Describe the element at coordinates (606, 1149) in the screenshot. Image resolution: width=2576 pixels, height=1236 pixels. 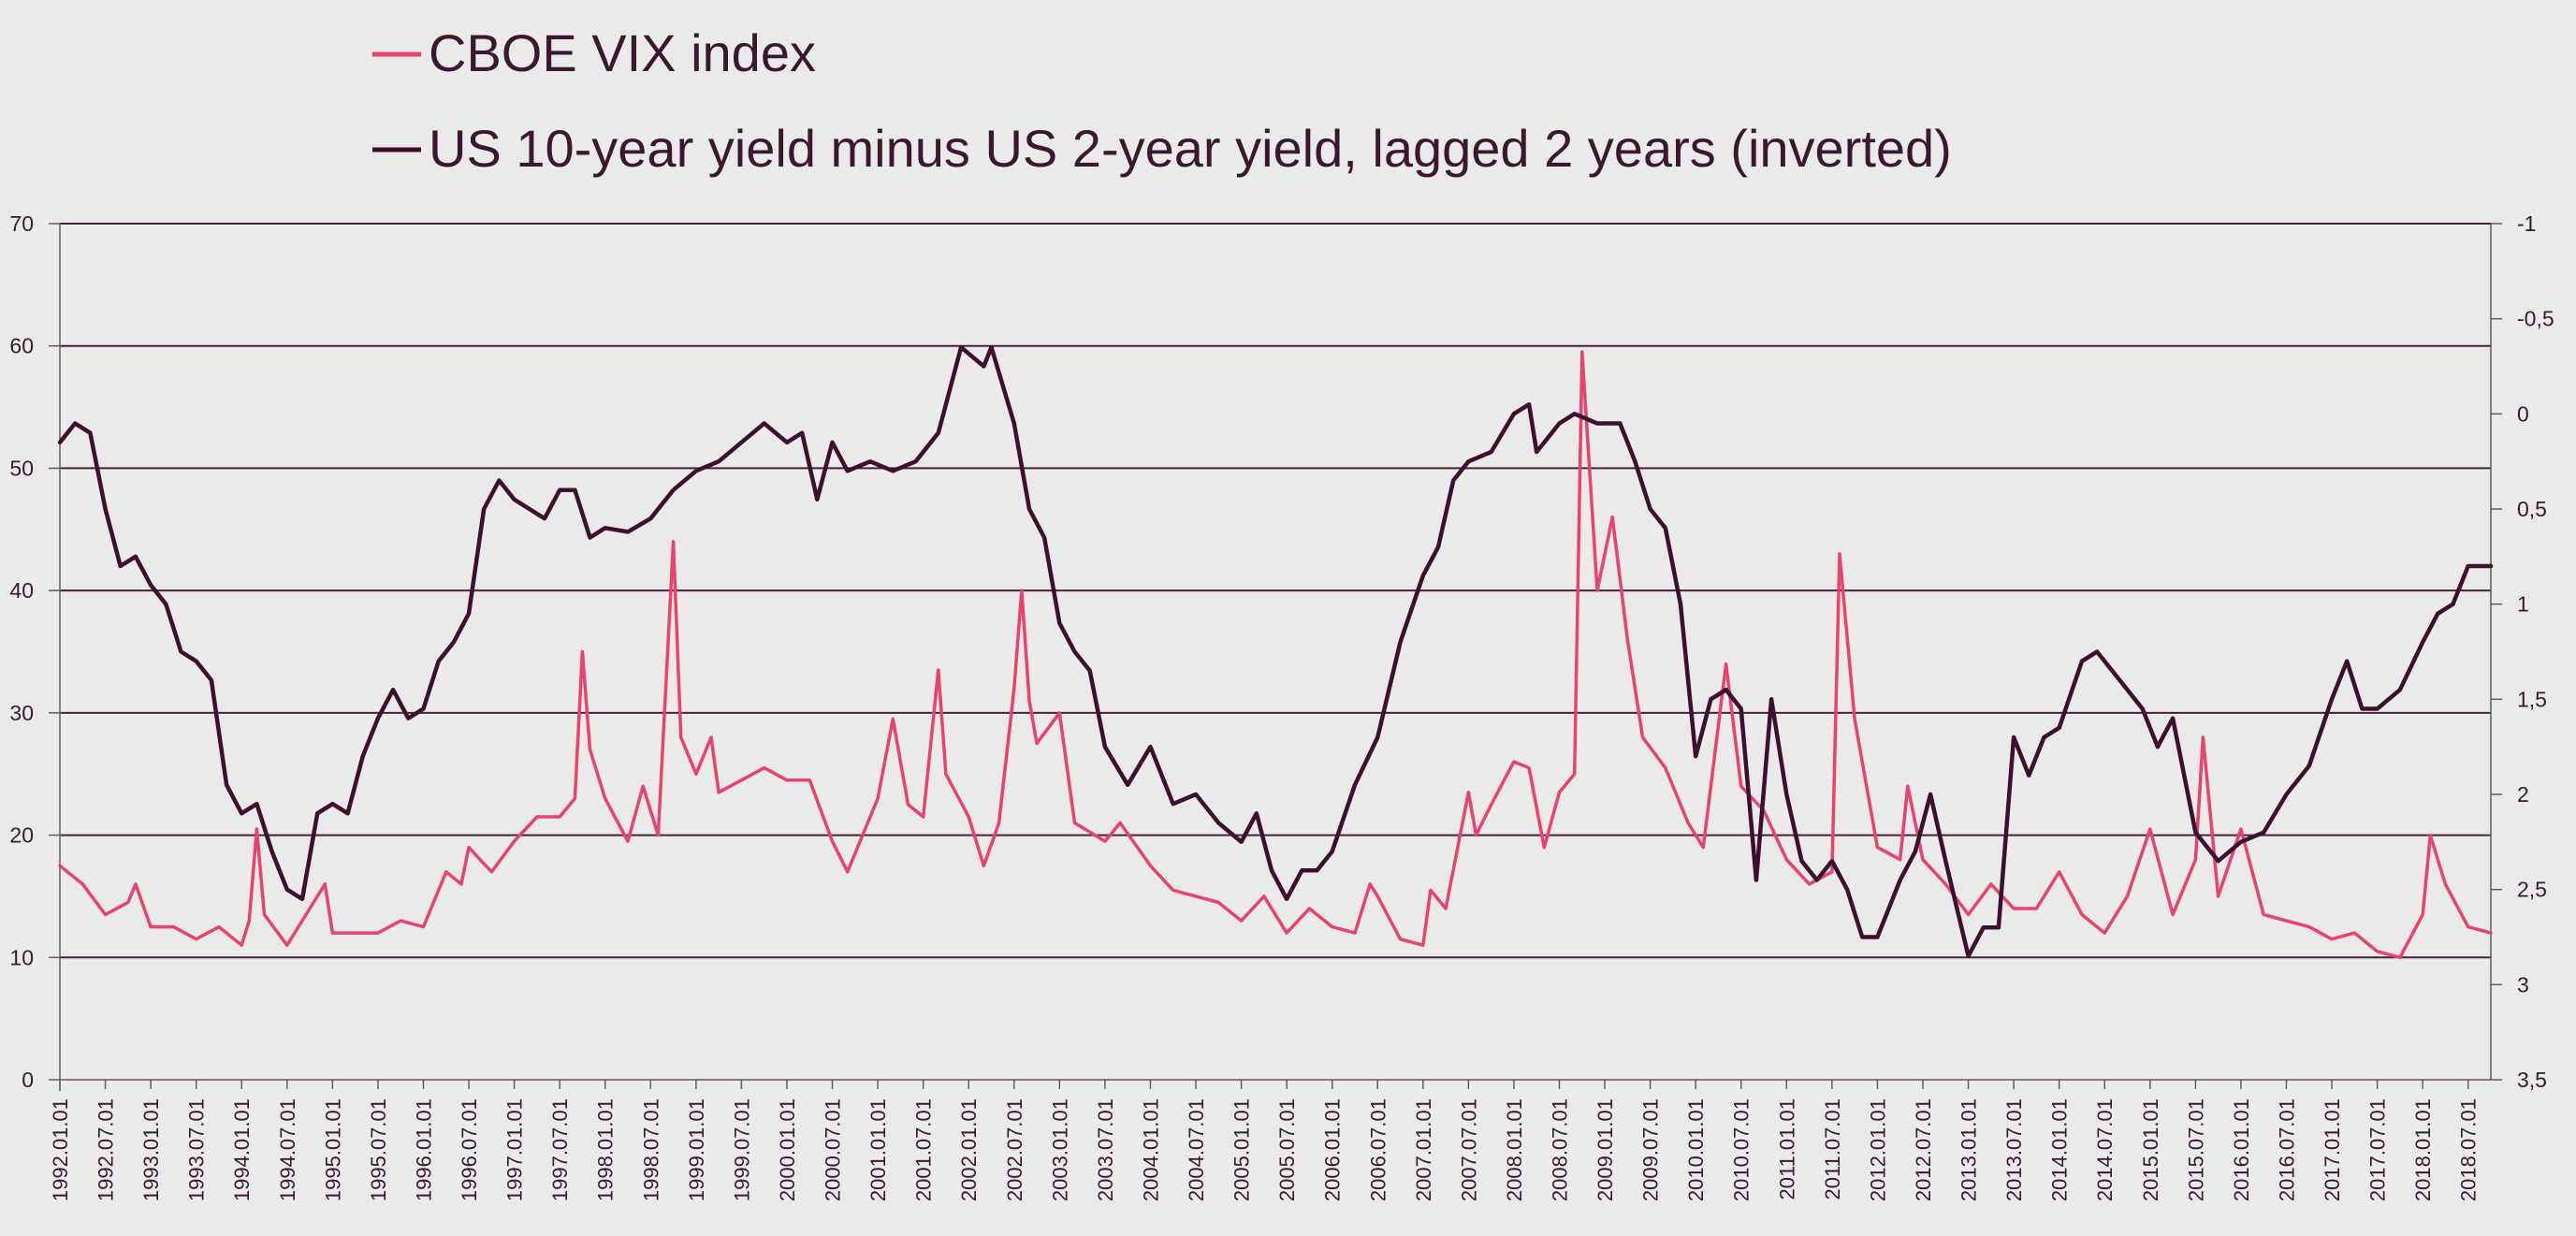
I see `x-axis-tick-label: 1998.01.01` at that location.